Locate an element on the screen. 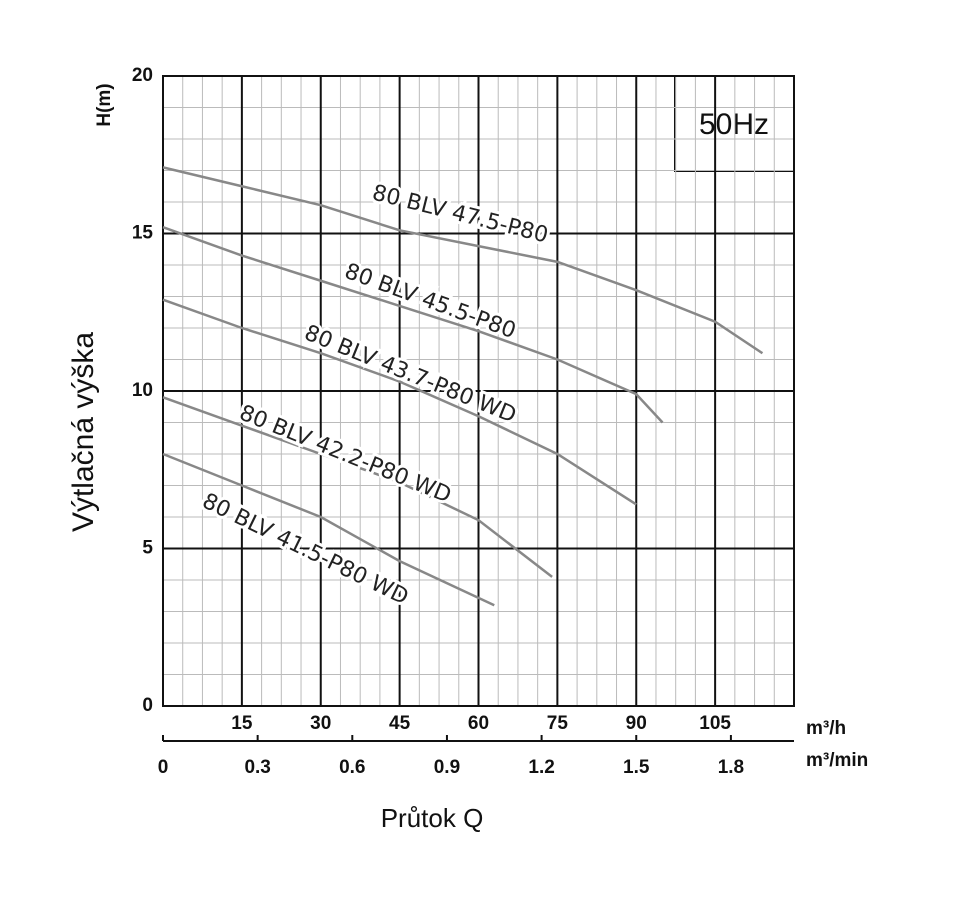 The width and height of the screenshot is (973, 902). series-label: 80 BLV 42.2-P80 WD is located at coordinates (345, 455).